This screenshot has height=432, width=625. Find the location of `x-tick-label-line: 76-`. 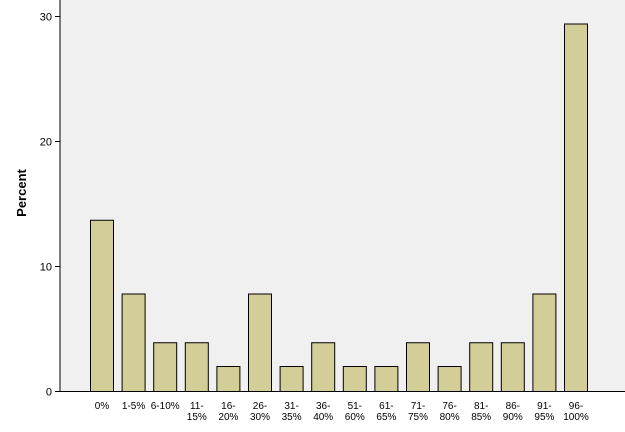

x-tick-label-line: 76- is located at coordinates (449, 406).